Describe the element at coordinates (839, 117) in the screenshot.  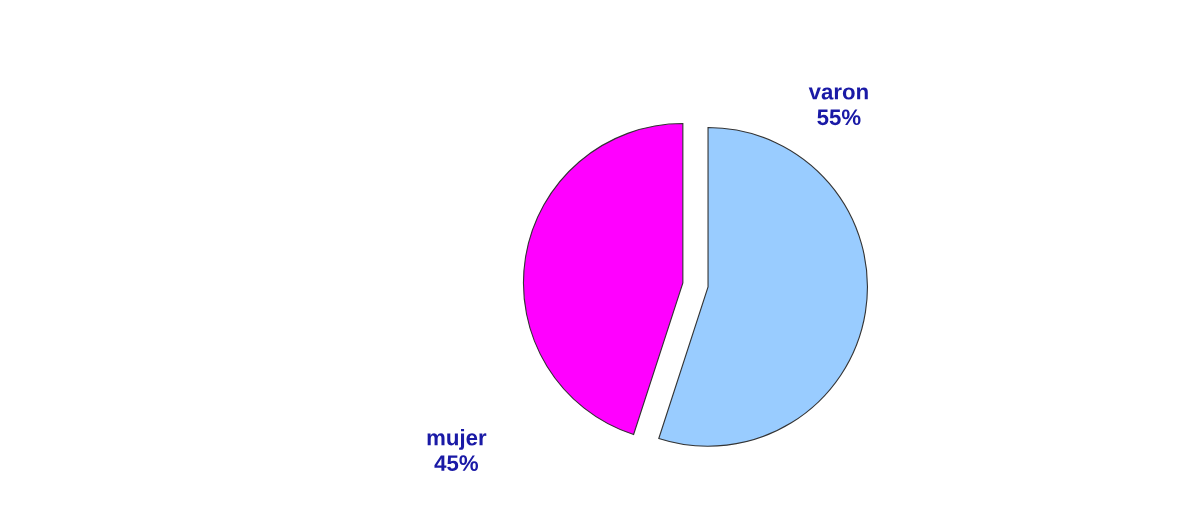
I see `data-label: 55%` at that location.